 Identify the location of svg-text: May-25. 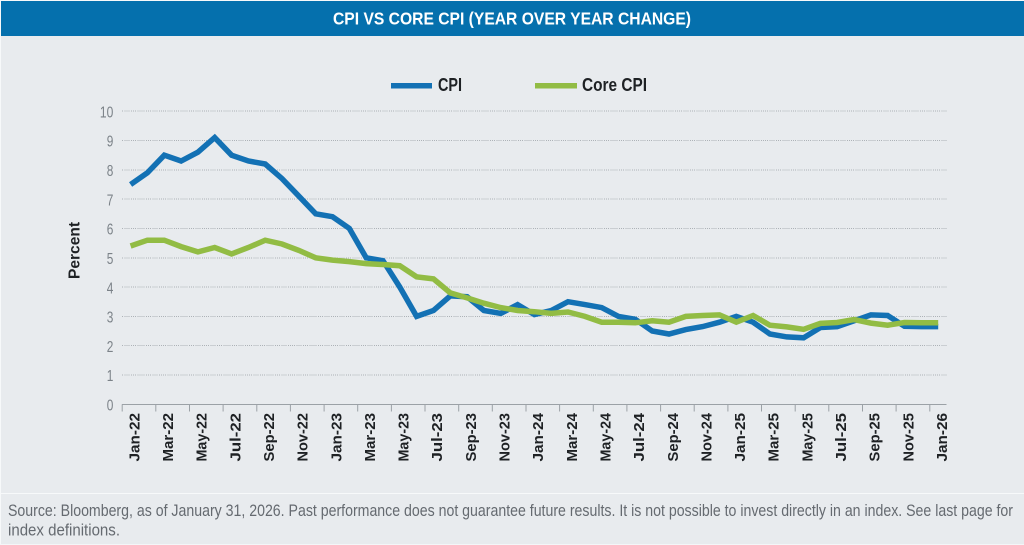
(807, 437).